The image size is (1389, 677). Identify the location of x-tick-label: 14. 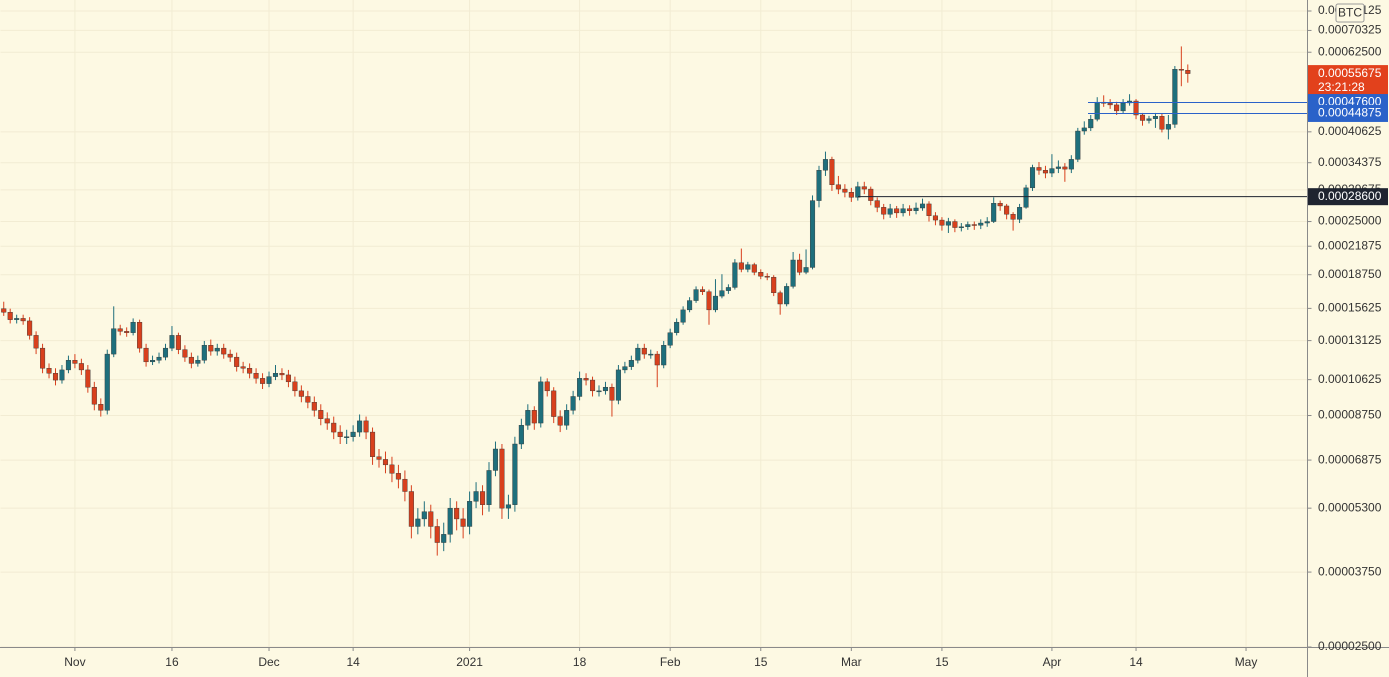
(353, 662).